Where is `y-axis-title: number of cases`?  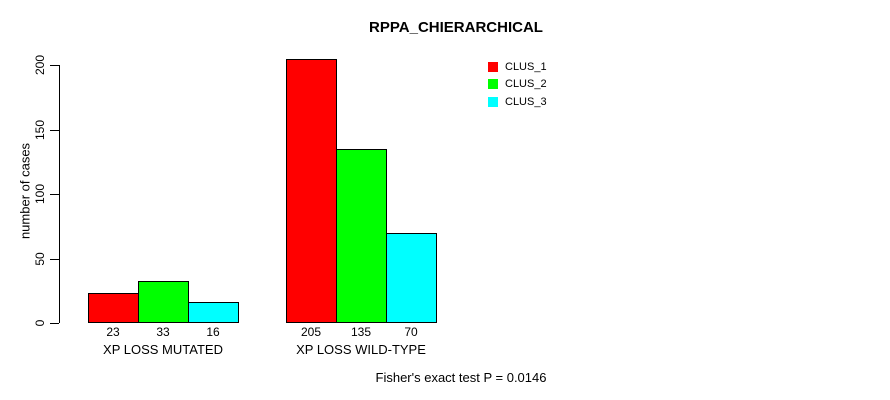 y-axis-title: number of cases is located at coordinates (25, 191).